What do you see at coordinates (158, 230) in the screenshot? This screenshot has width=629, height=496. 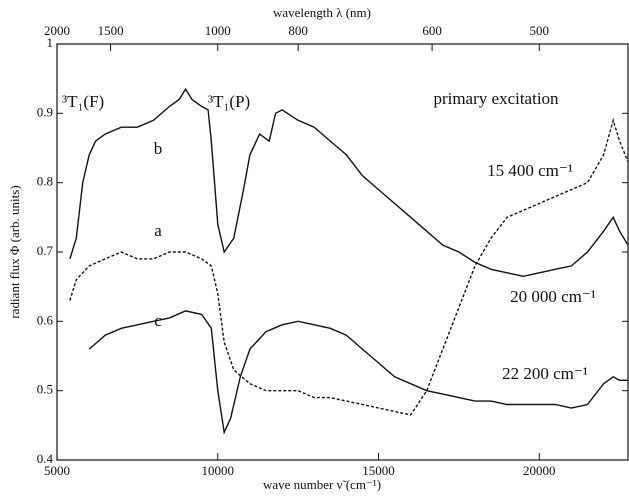 I see `series-letter: a` at bounding box center [158, 230].